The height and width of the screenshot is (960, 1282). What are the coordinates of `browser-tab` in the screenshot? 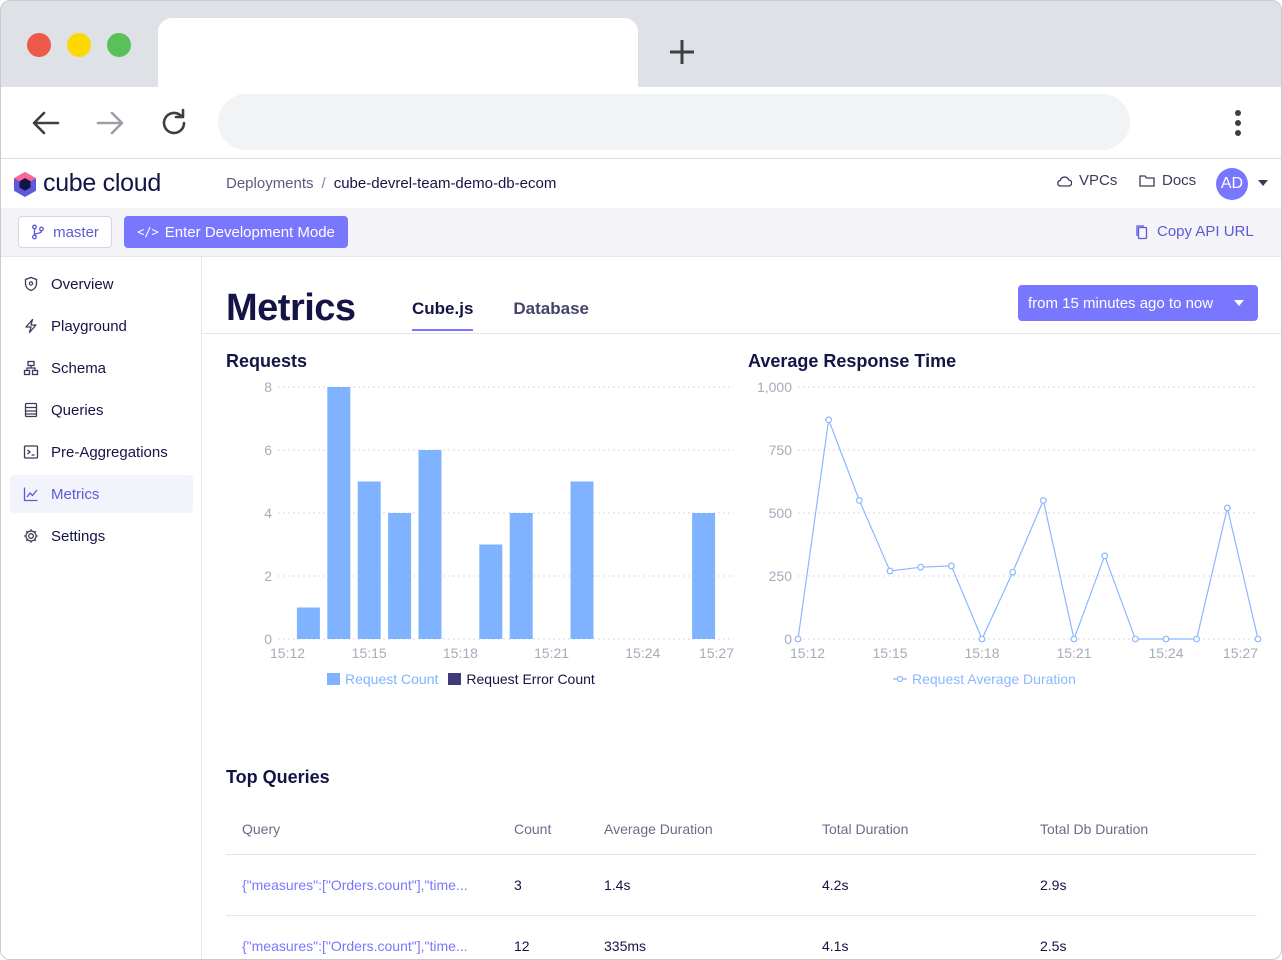 It's located at (398, 52).